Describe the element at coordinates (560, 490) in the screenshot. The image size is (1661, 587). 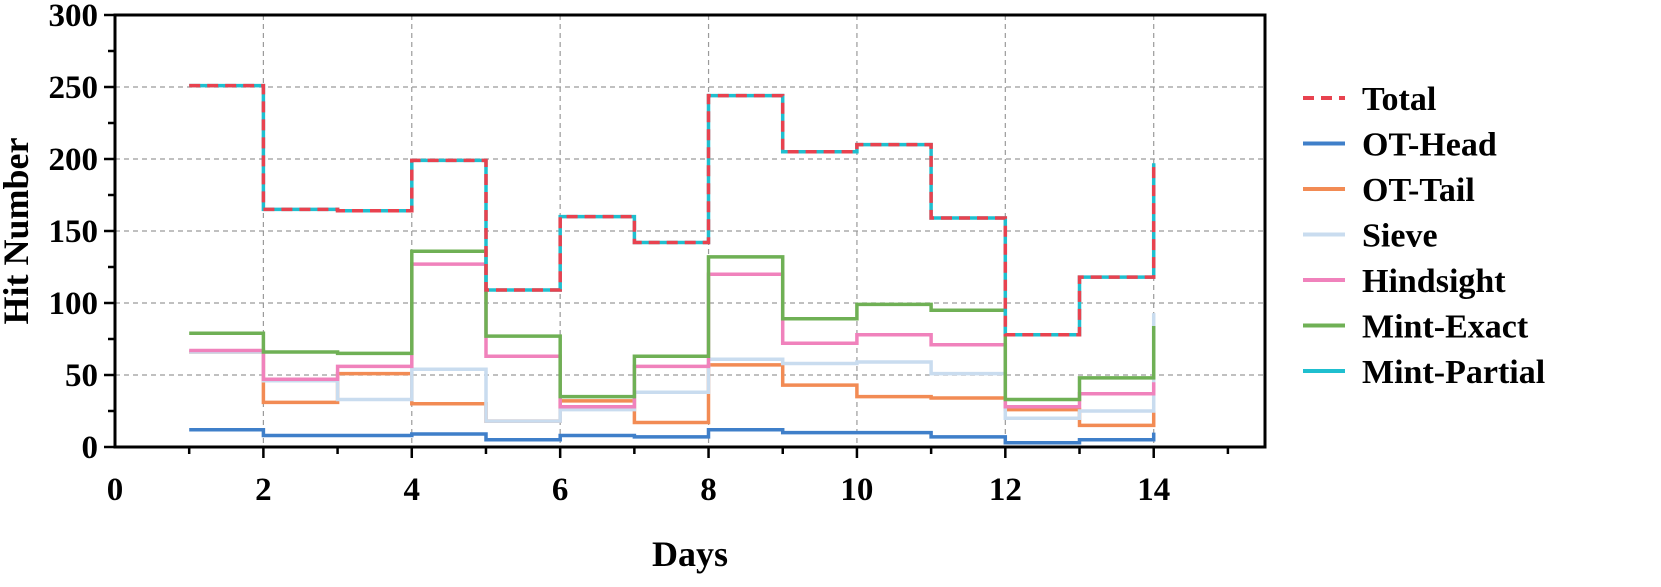
I see `x-tick-label: 6` at that location.